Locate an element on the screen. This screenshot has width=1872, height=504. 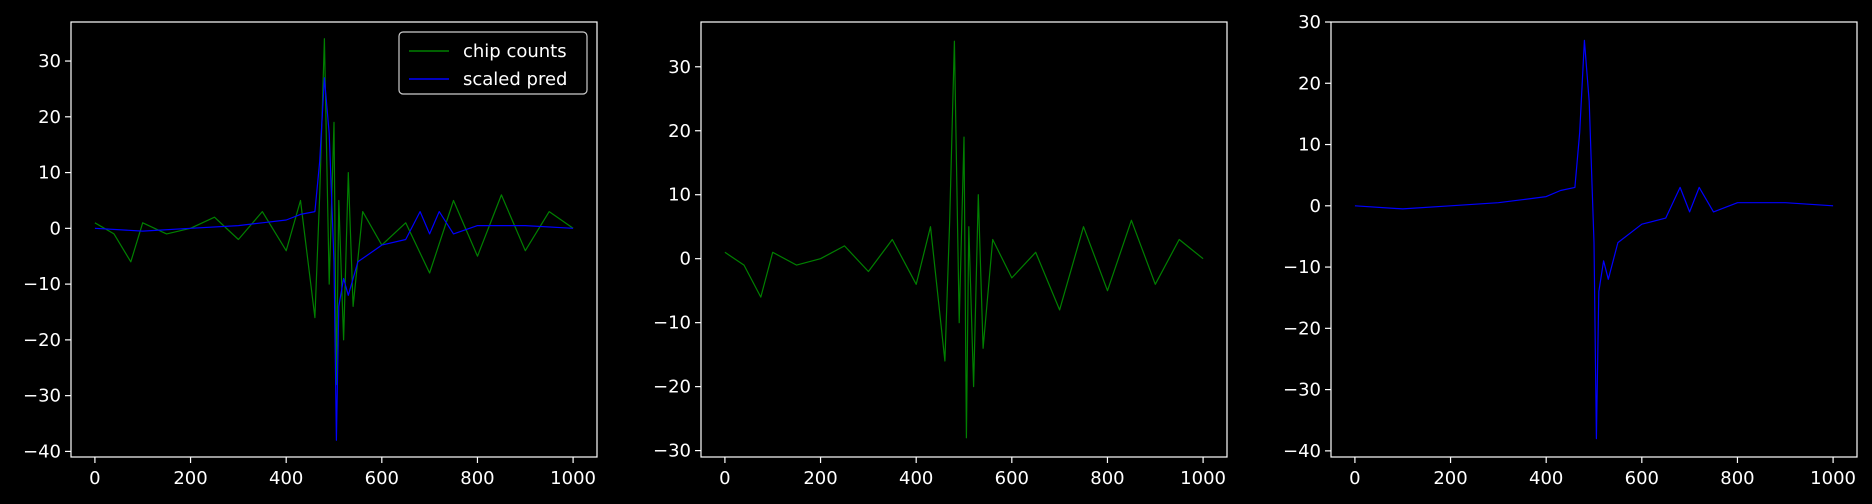
legend: chip counts scaled pred is located at coordinates (493, 63).